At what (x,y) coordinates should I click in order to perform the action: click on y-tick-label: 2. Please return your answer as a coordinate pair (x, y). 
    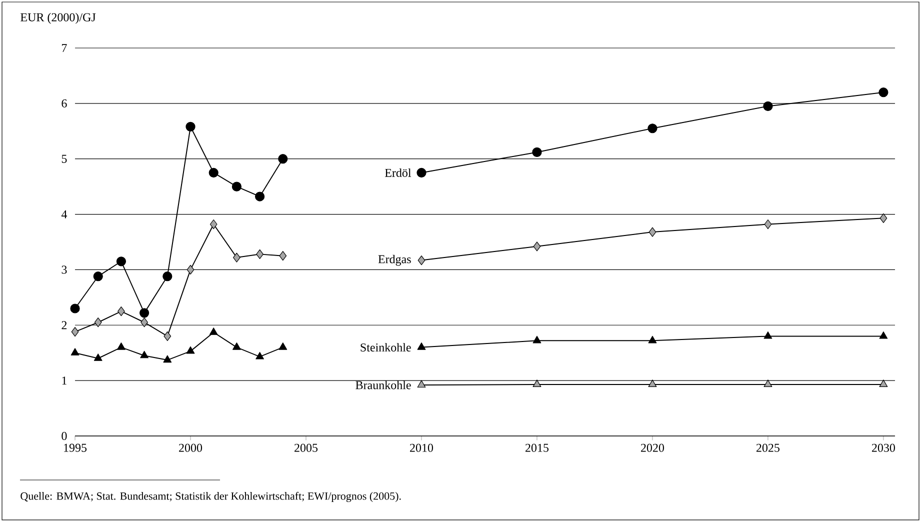
    Looking at the image, I should click on (64, 325).